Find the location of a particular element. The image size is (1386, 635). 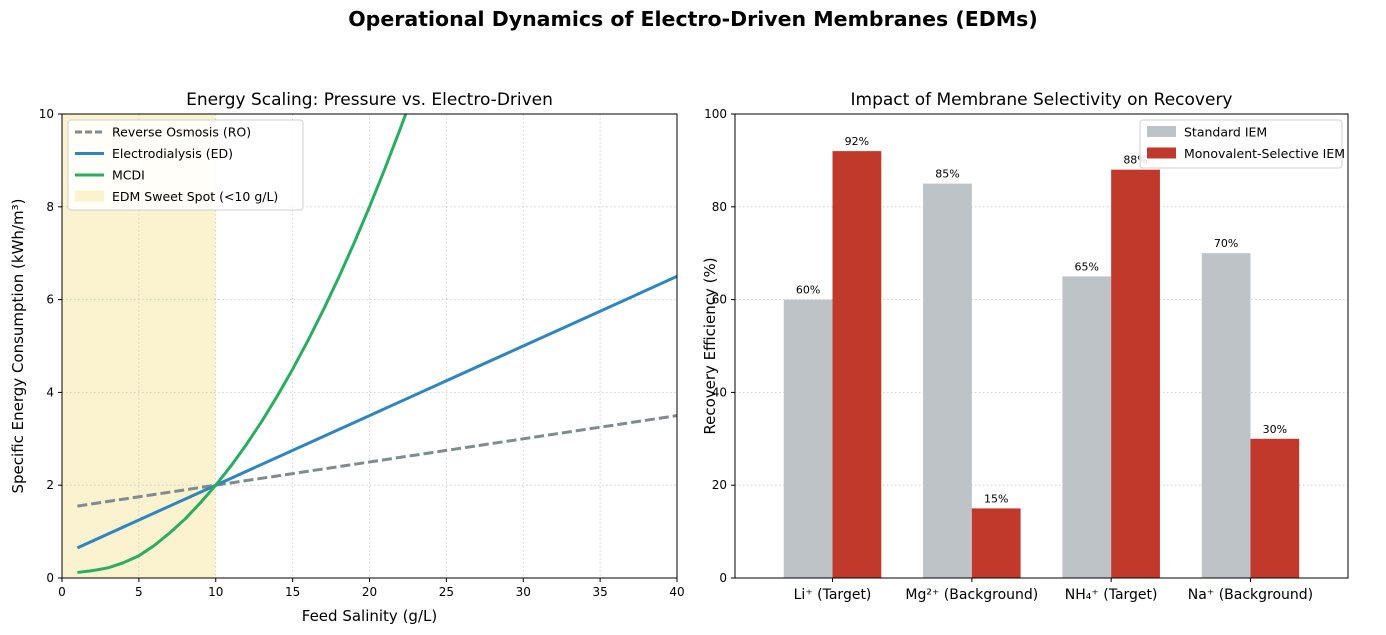

x-tick-label: 35 is located at coordinates (599, 592).